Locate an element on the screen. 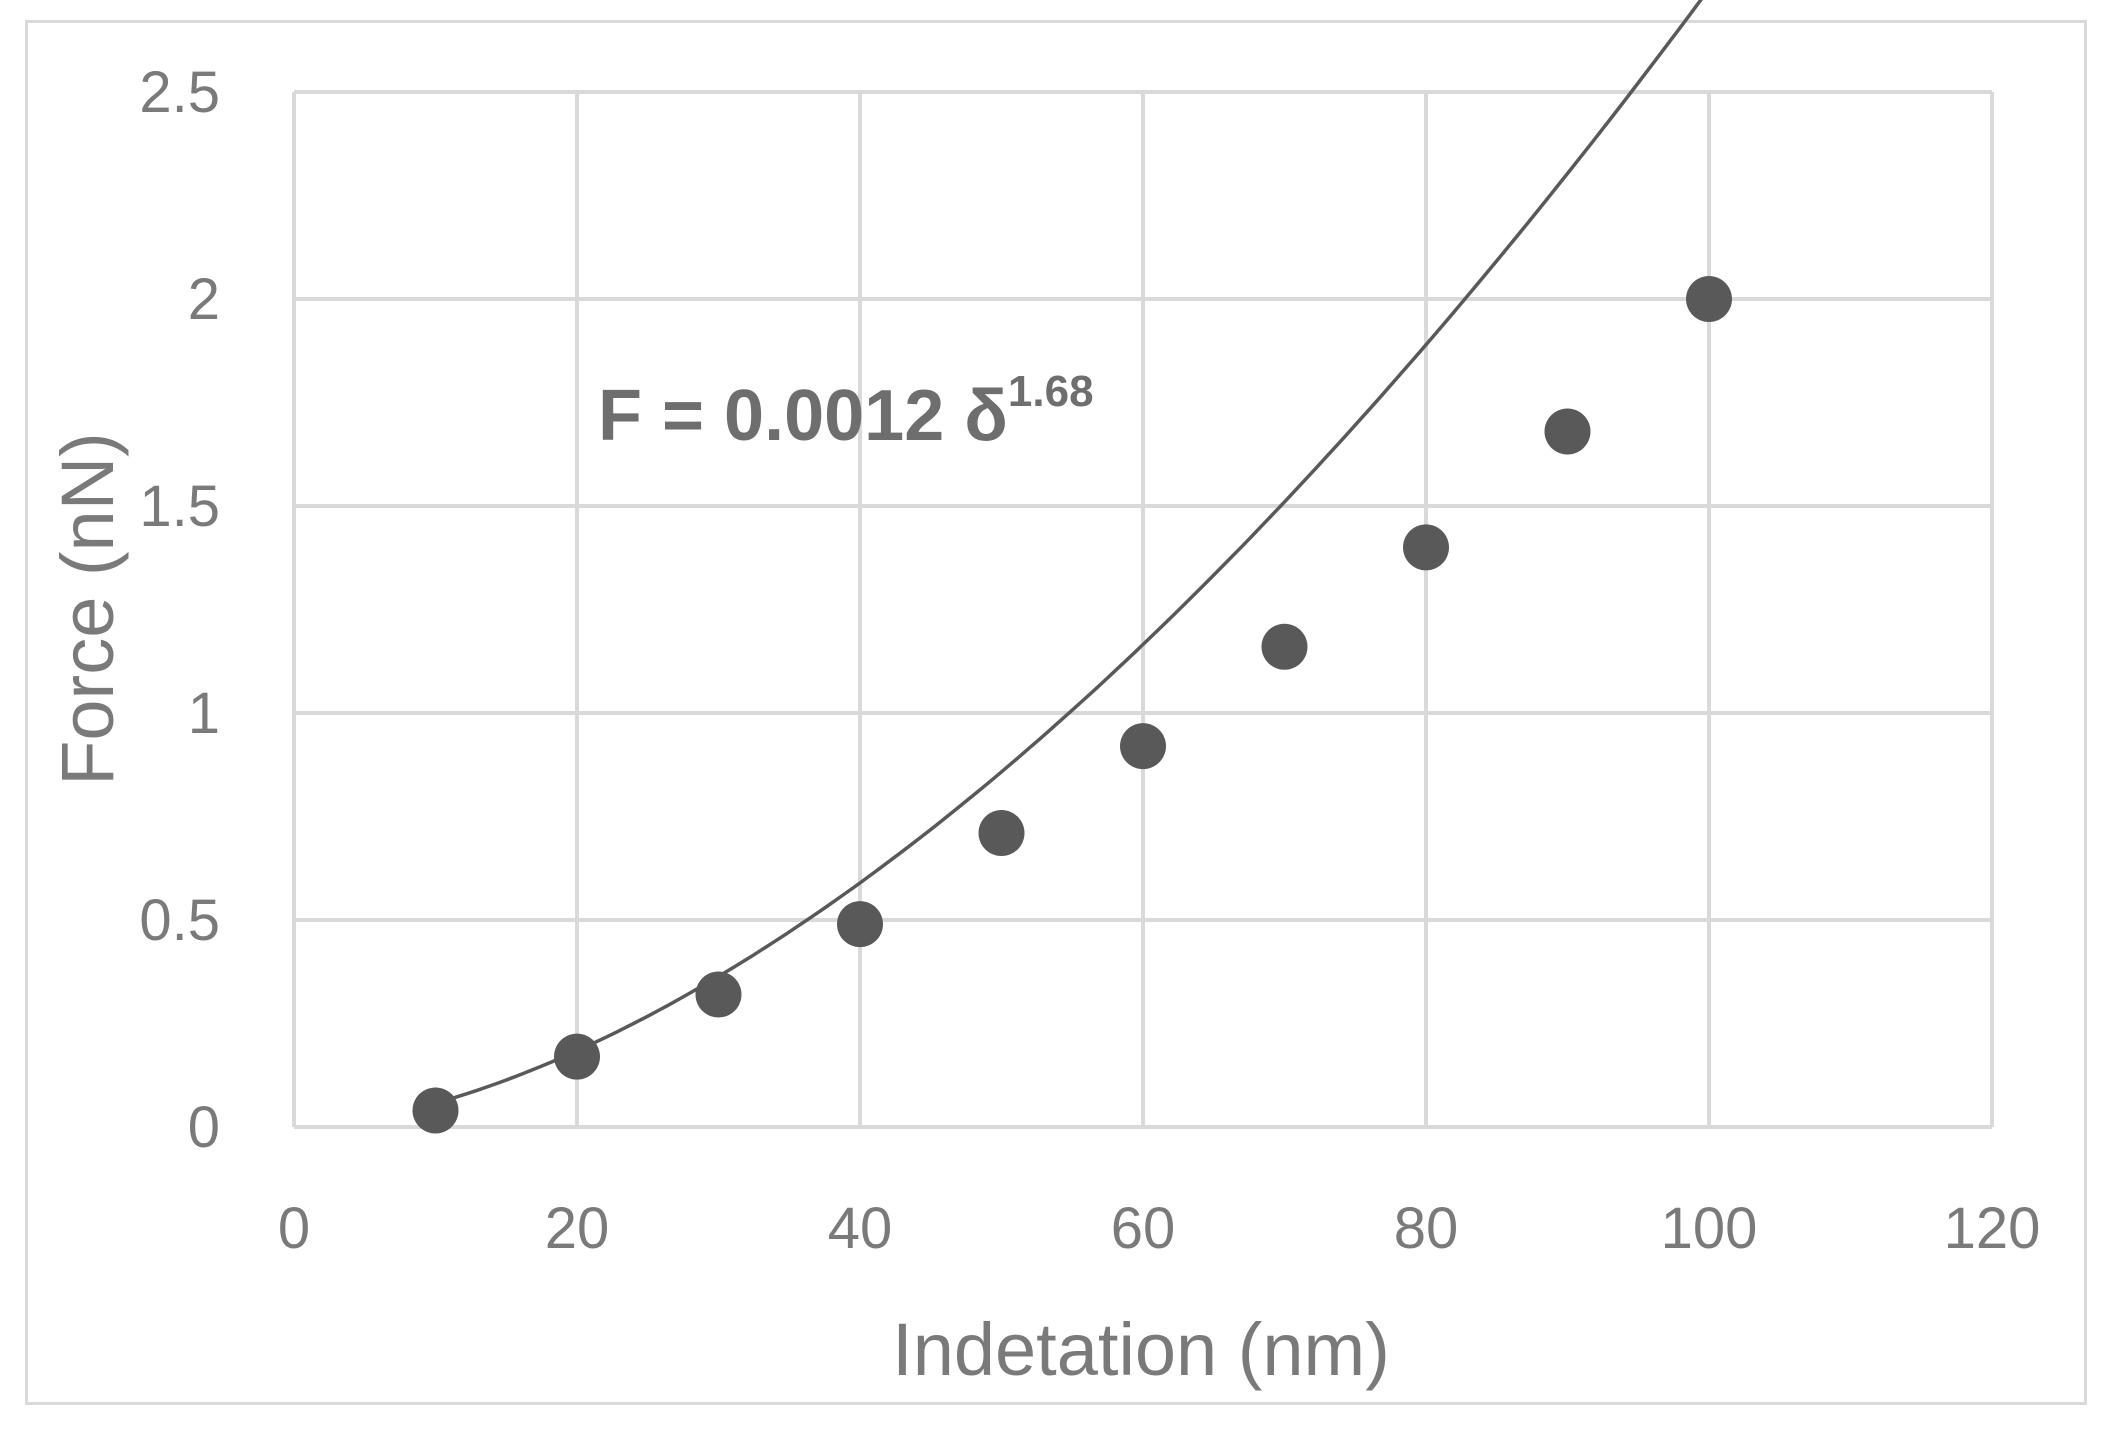  x-tick-label: 20 is located at coordinates (577, 1228).